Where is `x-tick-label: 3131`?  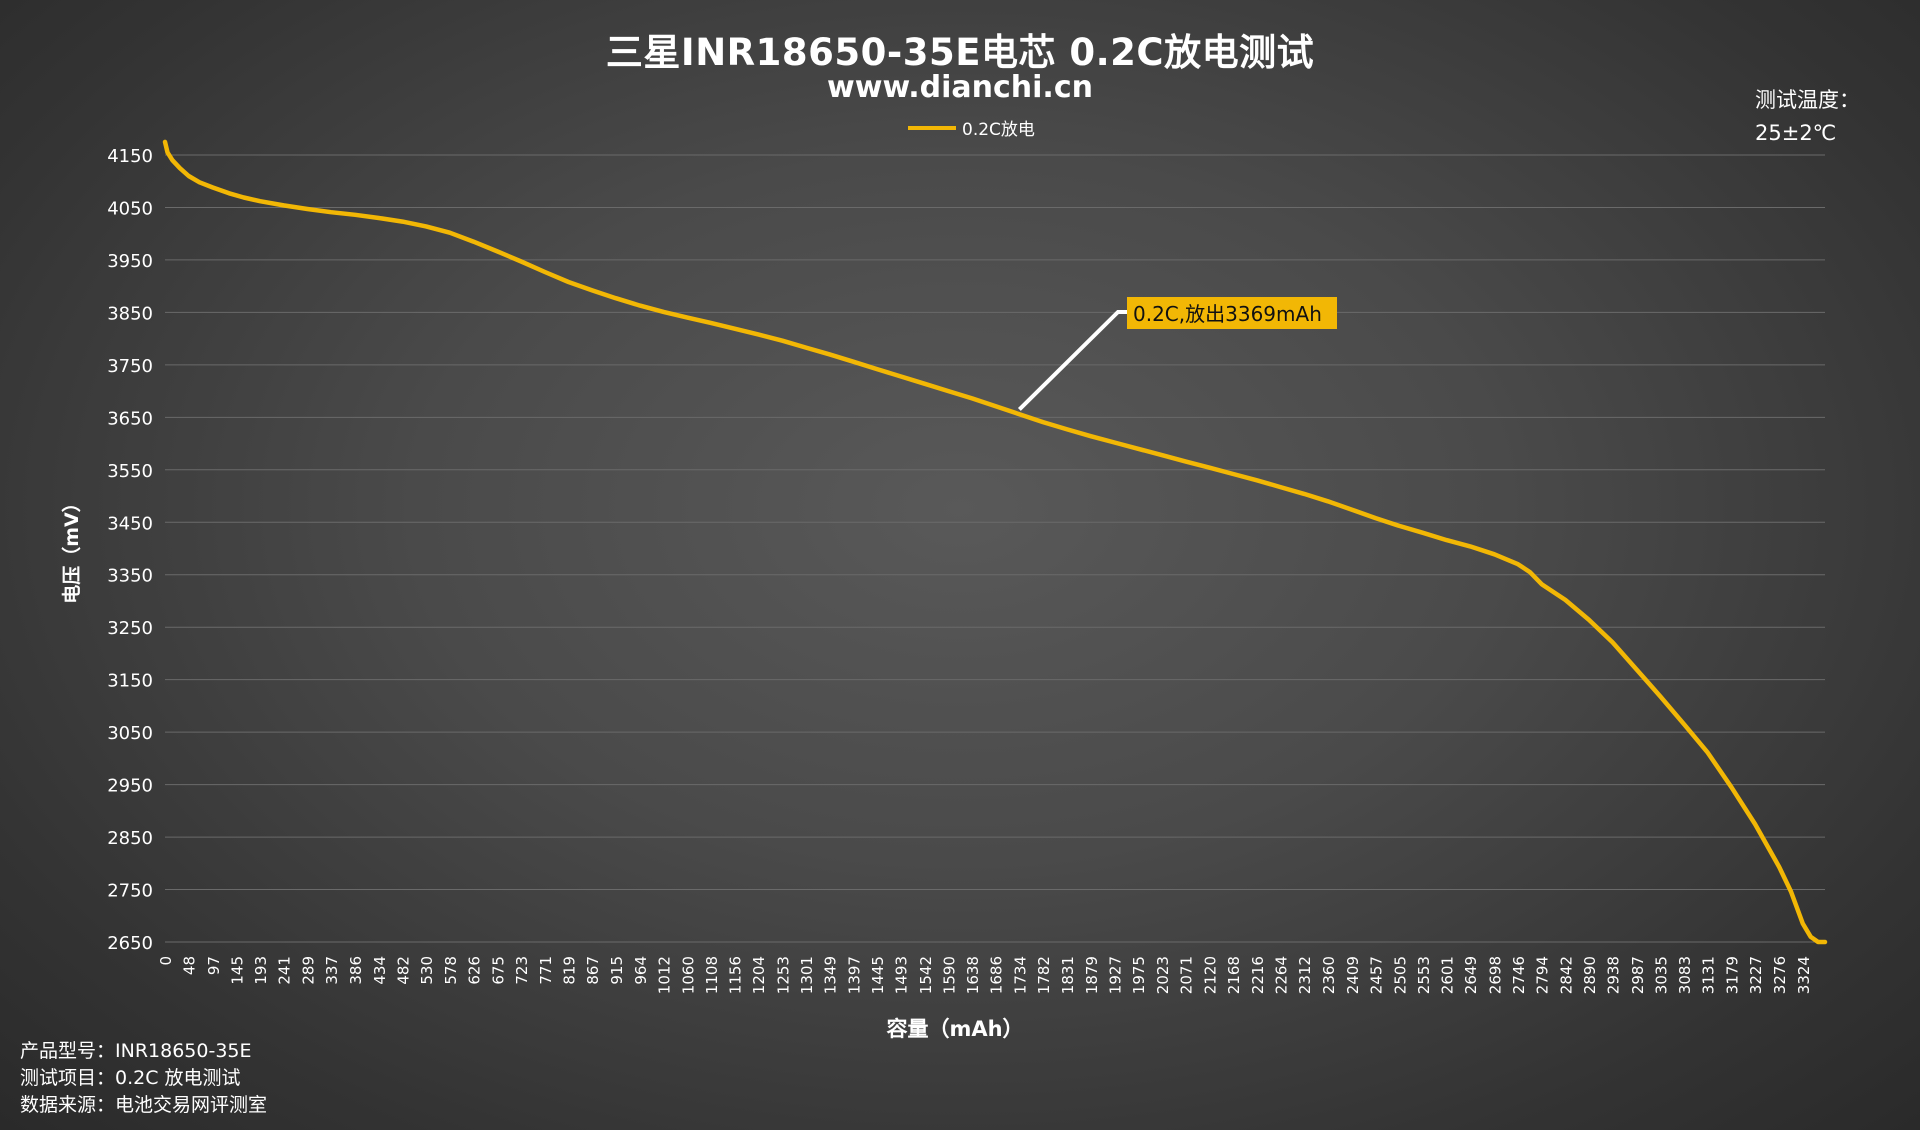 x-tick-label: 3131 is located at coordinates (1709, 975).